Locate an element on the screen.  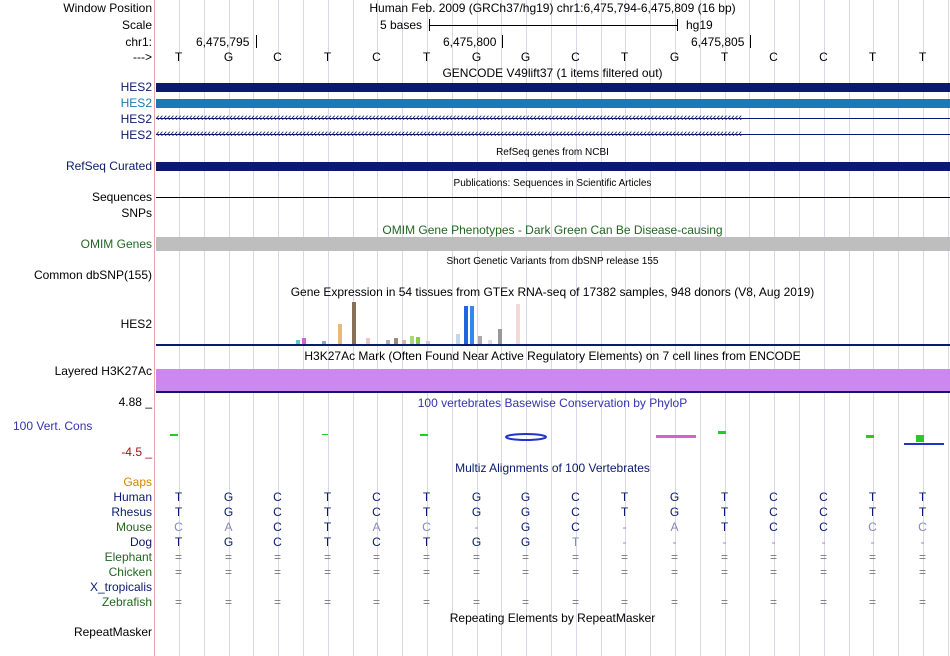
repeat-track-title: Repeating Elements by RepeatMasker is located at coordinates (552, 618).